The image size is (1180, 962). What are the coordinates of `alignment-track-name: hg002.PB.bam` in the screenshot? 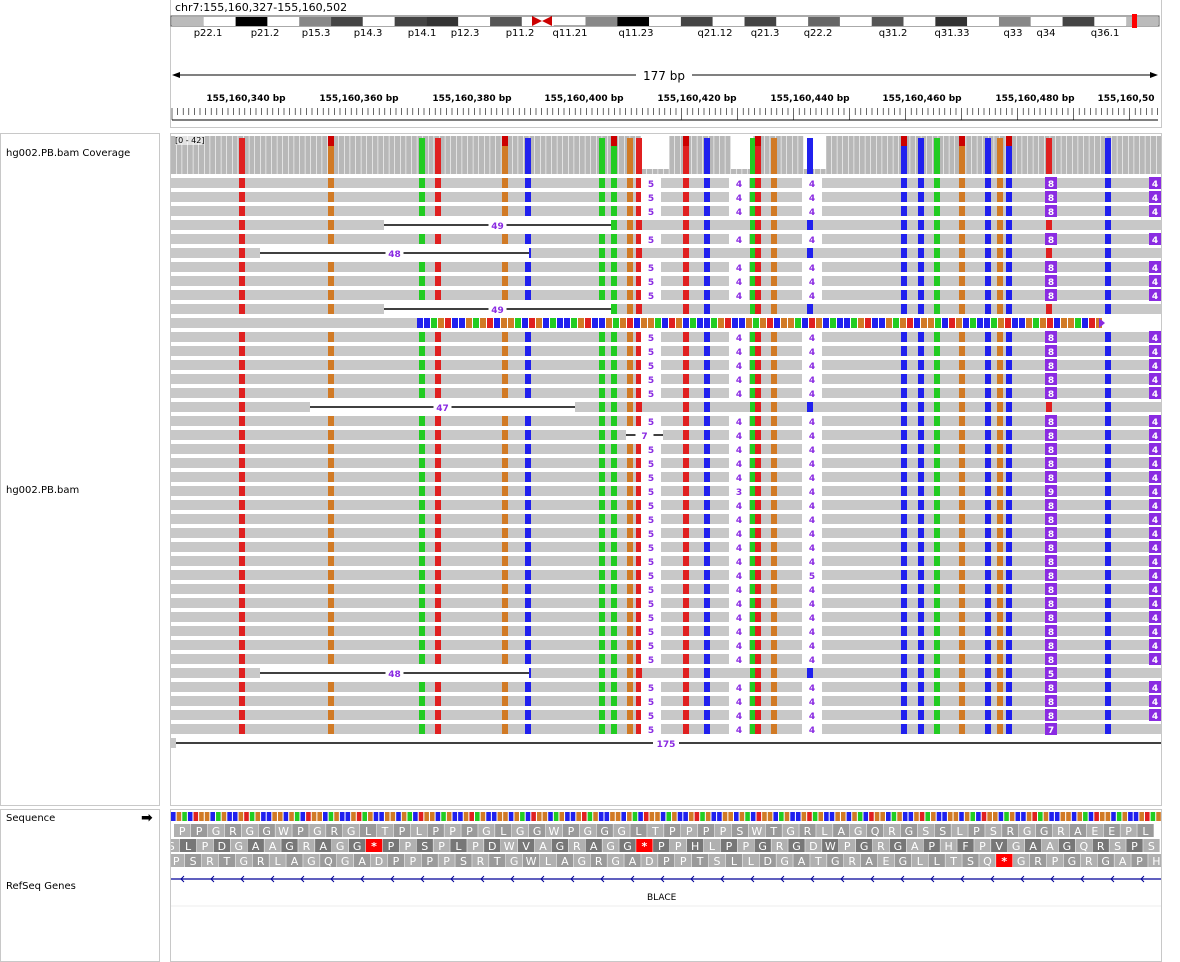 It's located at (43, 490).